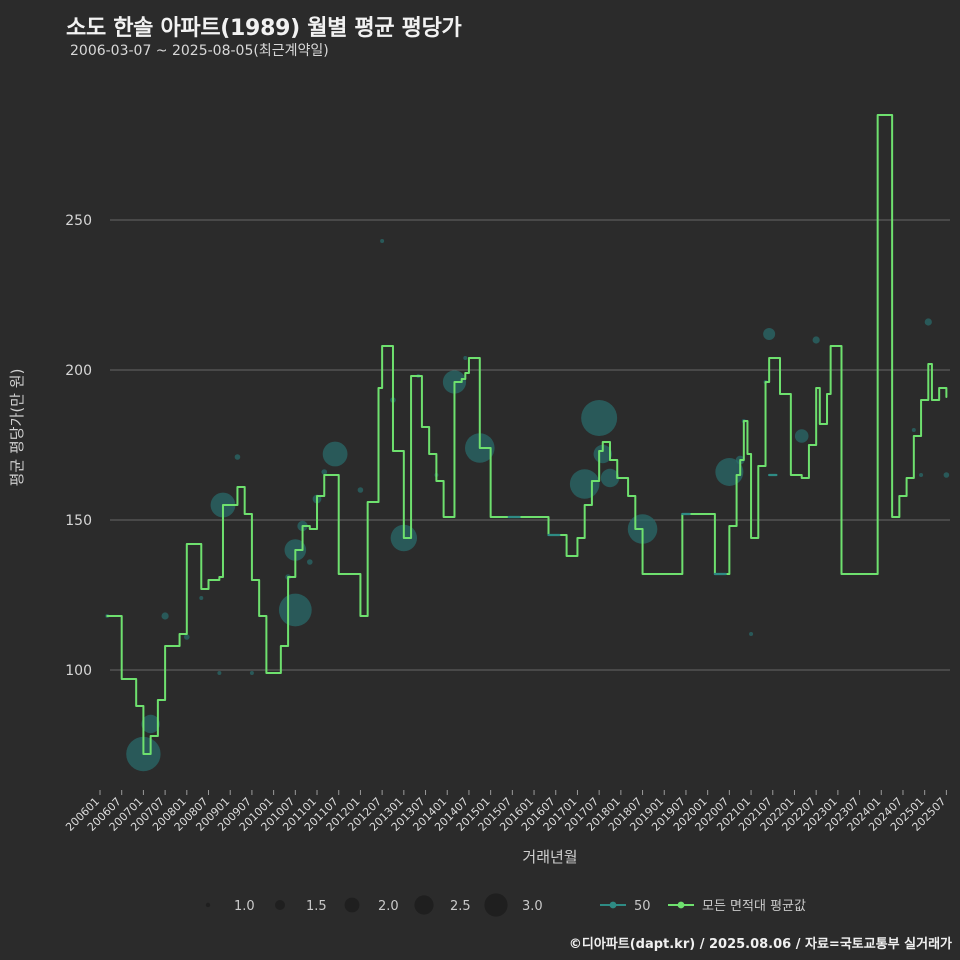 This screenshot has width=960, height=960. What do you see at coordinates (78, 221) in the screenshot?
I see `y-tick-label: 250` at bounding box center [78, 221].